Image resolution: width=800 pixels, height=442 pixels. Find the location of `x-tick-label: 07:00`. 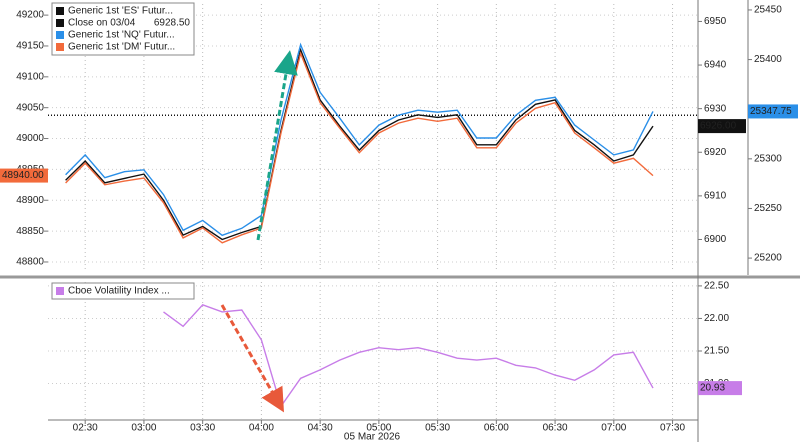

x-tick-label: 07:00 is located at coordinates (613, 428).